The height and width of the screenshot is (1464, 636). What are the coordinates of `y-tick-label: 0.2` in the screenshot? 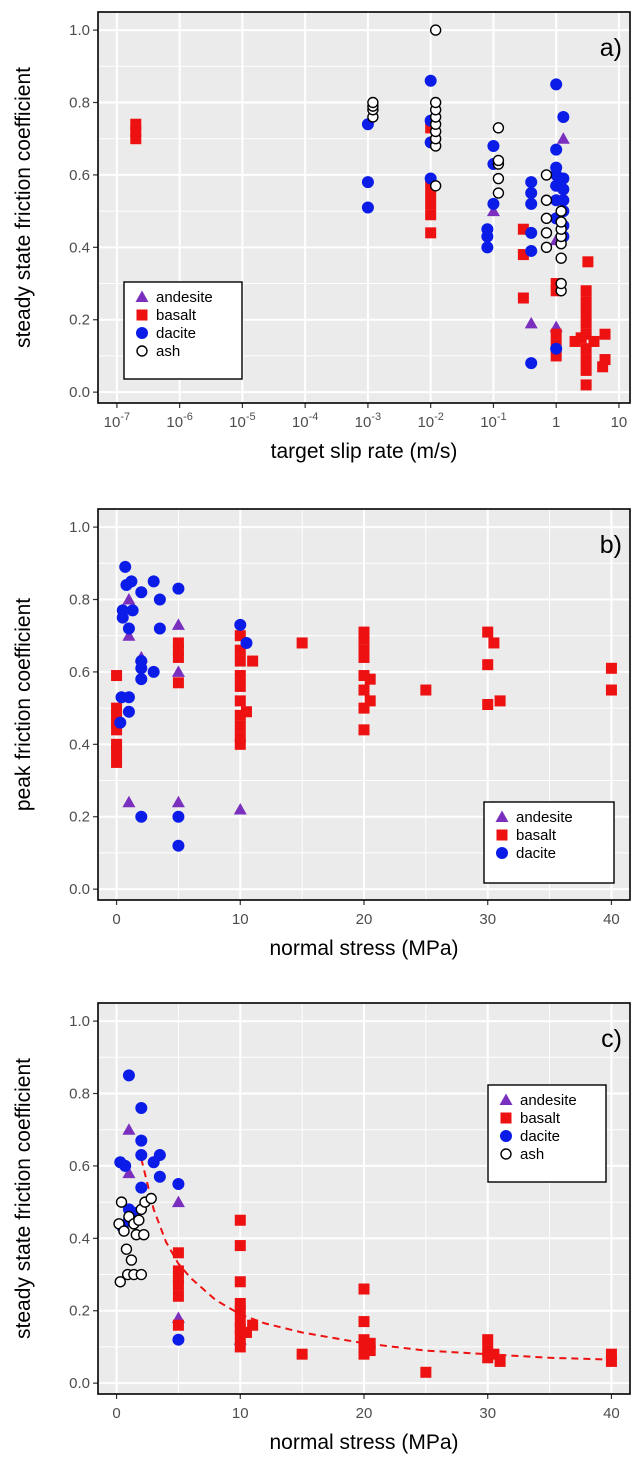 It's located at (79, 320).